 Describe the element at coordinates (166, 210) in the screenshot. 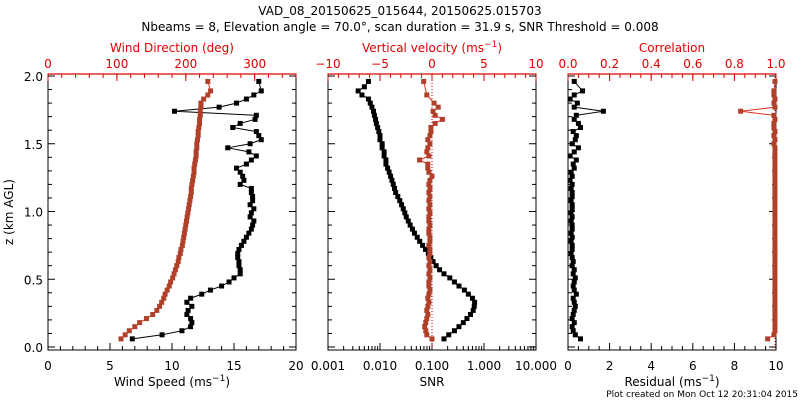

I see `series-wind-direction` at that location.